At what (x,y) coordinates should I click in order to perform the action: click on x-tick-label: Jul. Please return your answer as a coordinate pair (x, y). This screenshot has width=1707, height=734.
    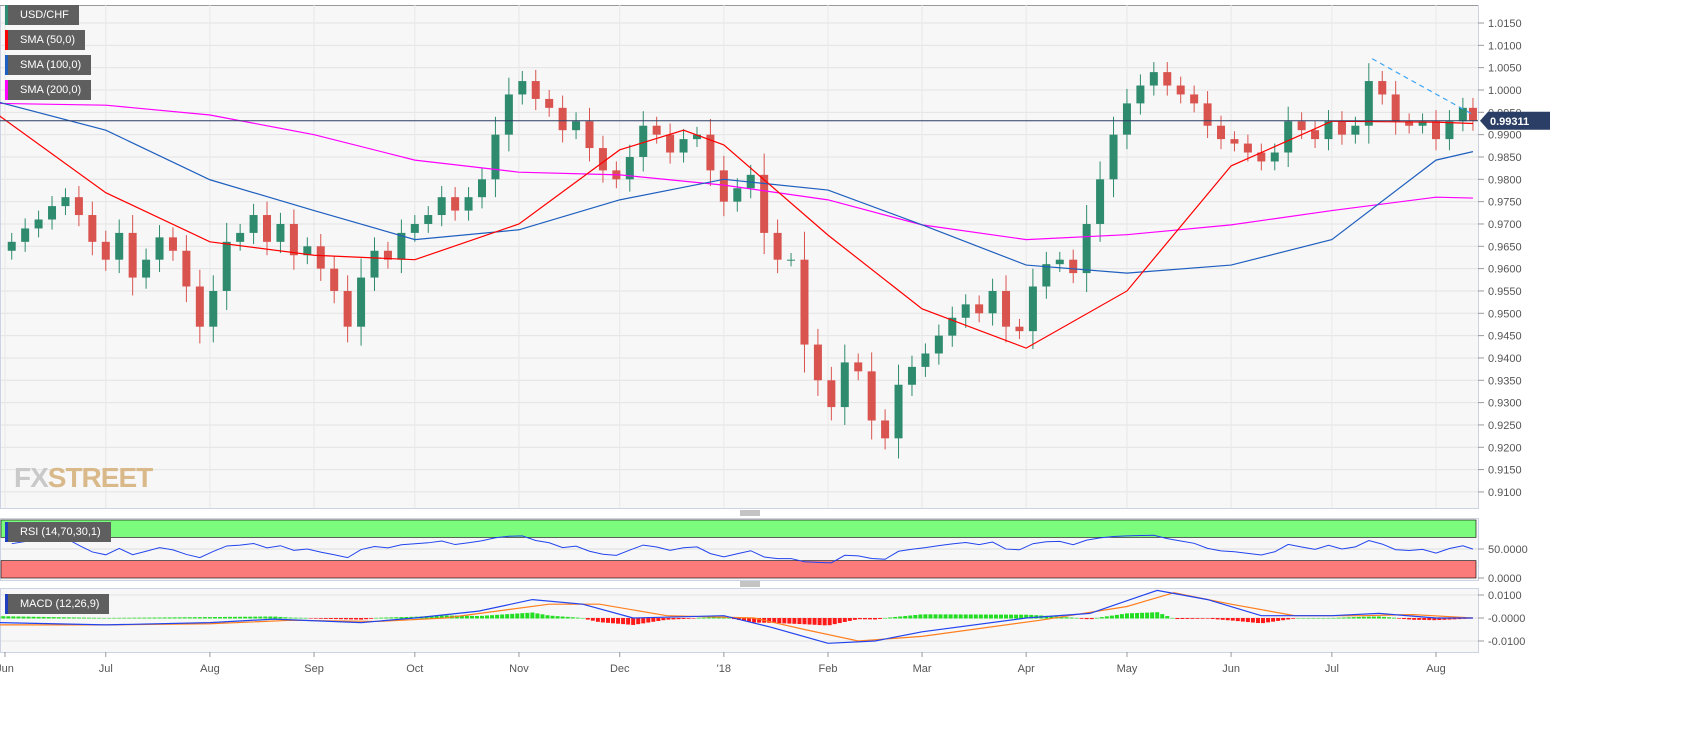
    Looking at the image, I should click on (106, 669).